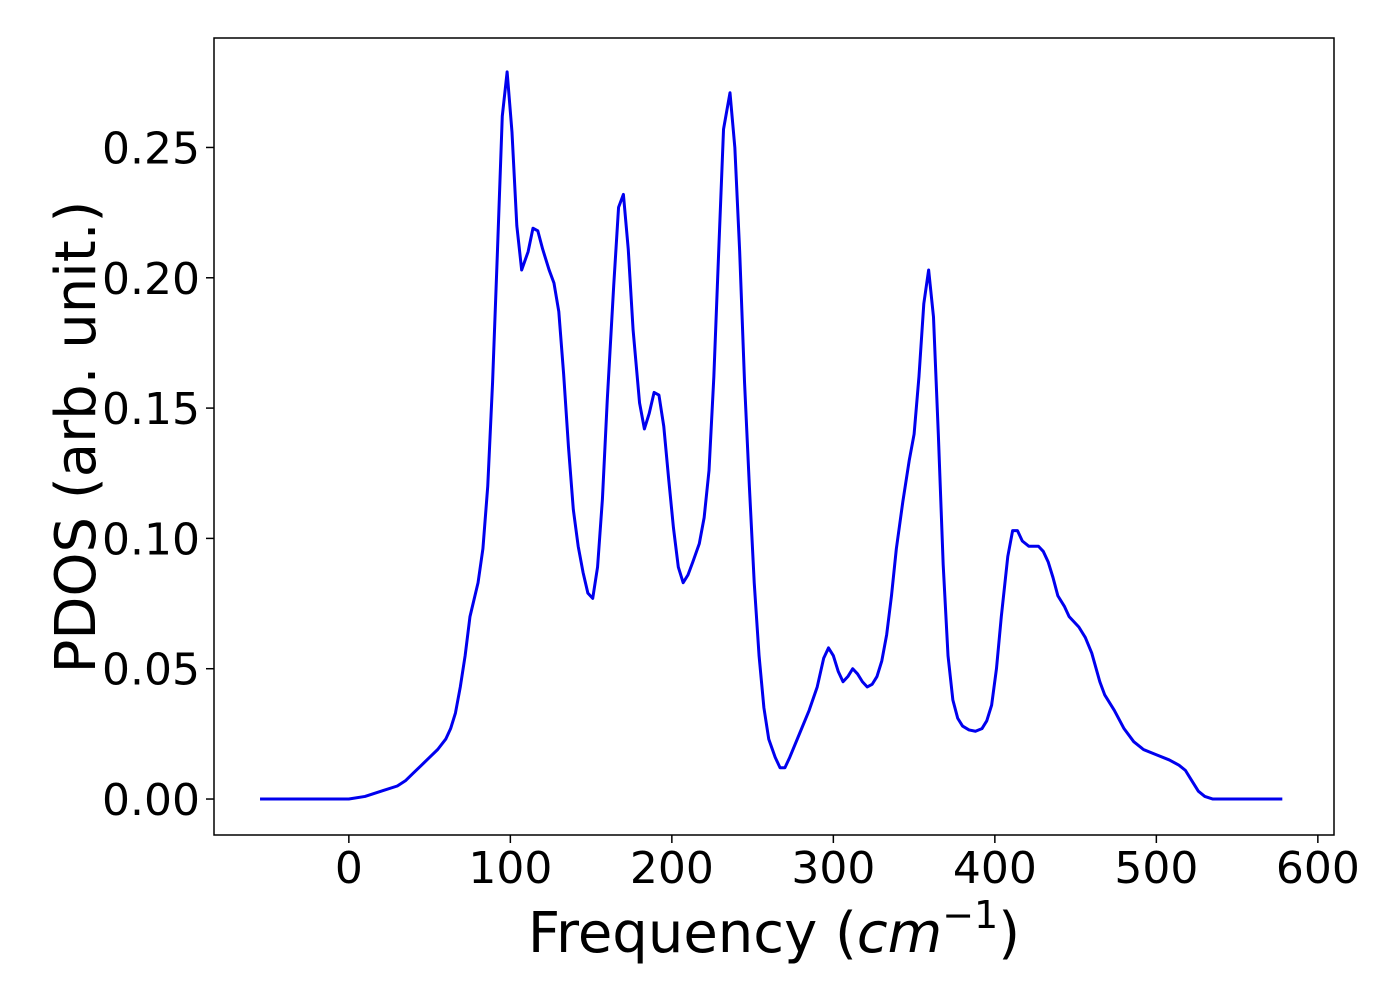 This screenshot has width=1400, height=1000. I want to click on x-tick-label: 300, so click(833, 868).